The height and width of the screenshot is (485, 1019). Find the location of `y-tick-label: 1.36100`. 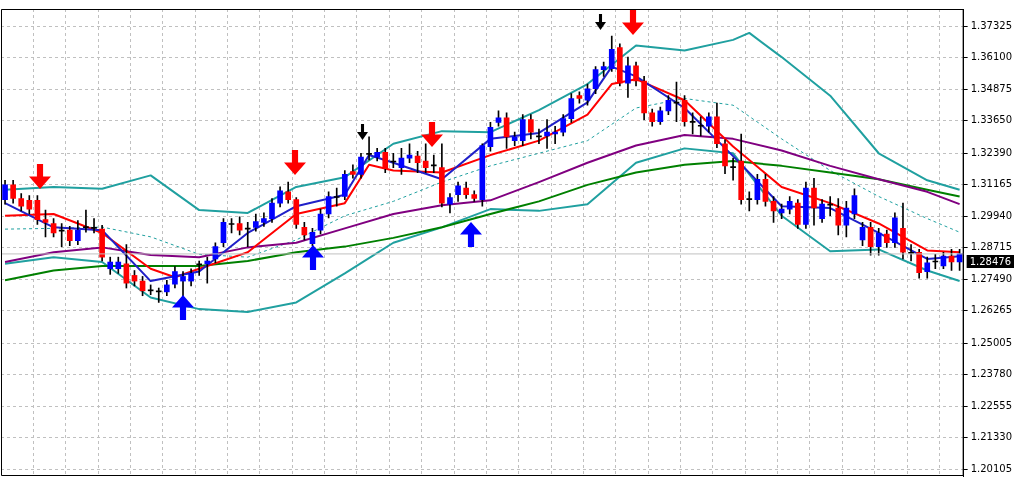

y-tick-label: 1.36100 is located at coordinates (991, 57).